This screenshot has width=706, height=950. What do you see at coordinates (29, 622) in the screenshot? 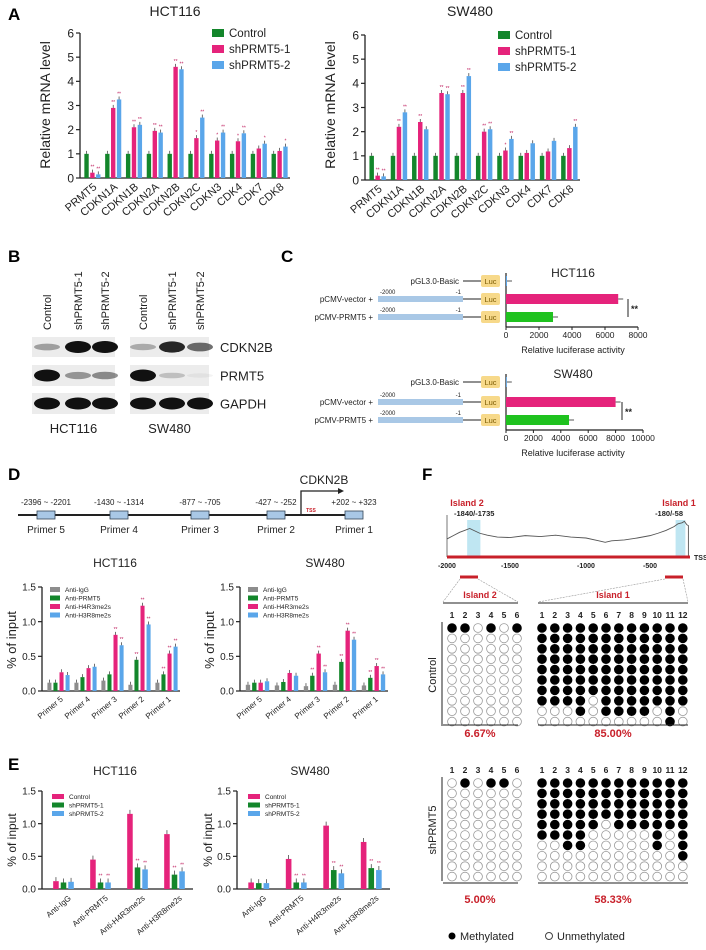
I see `y-tick-label: 1.0` at bounding box center [29, 622].